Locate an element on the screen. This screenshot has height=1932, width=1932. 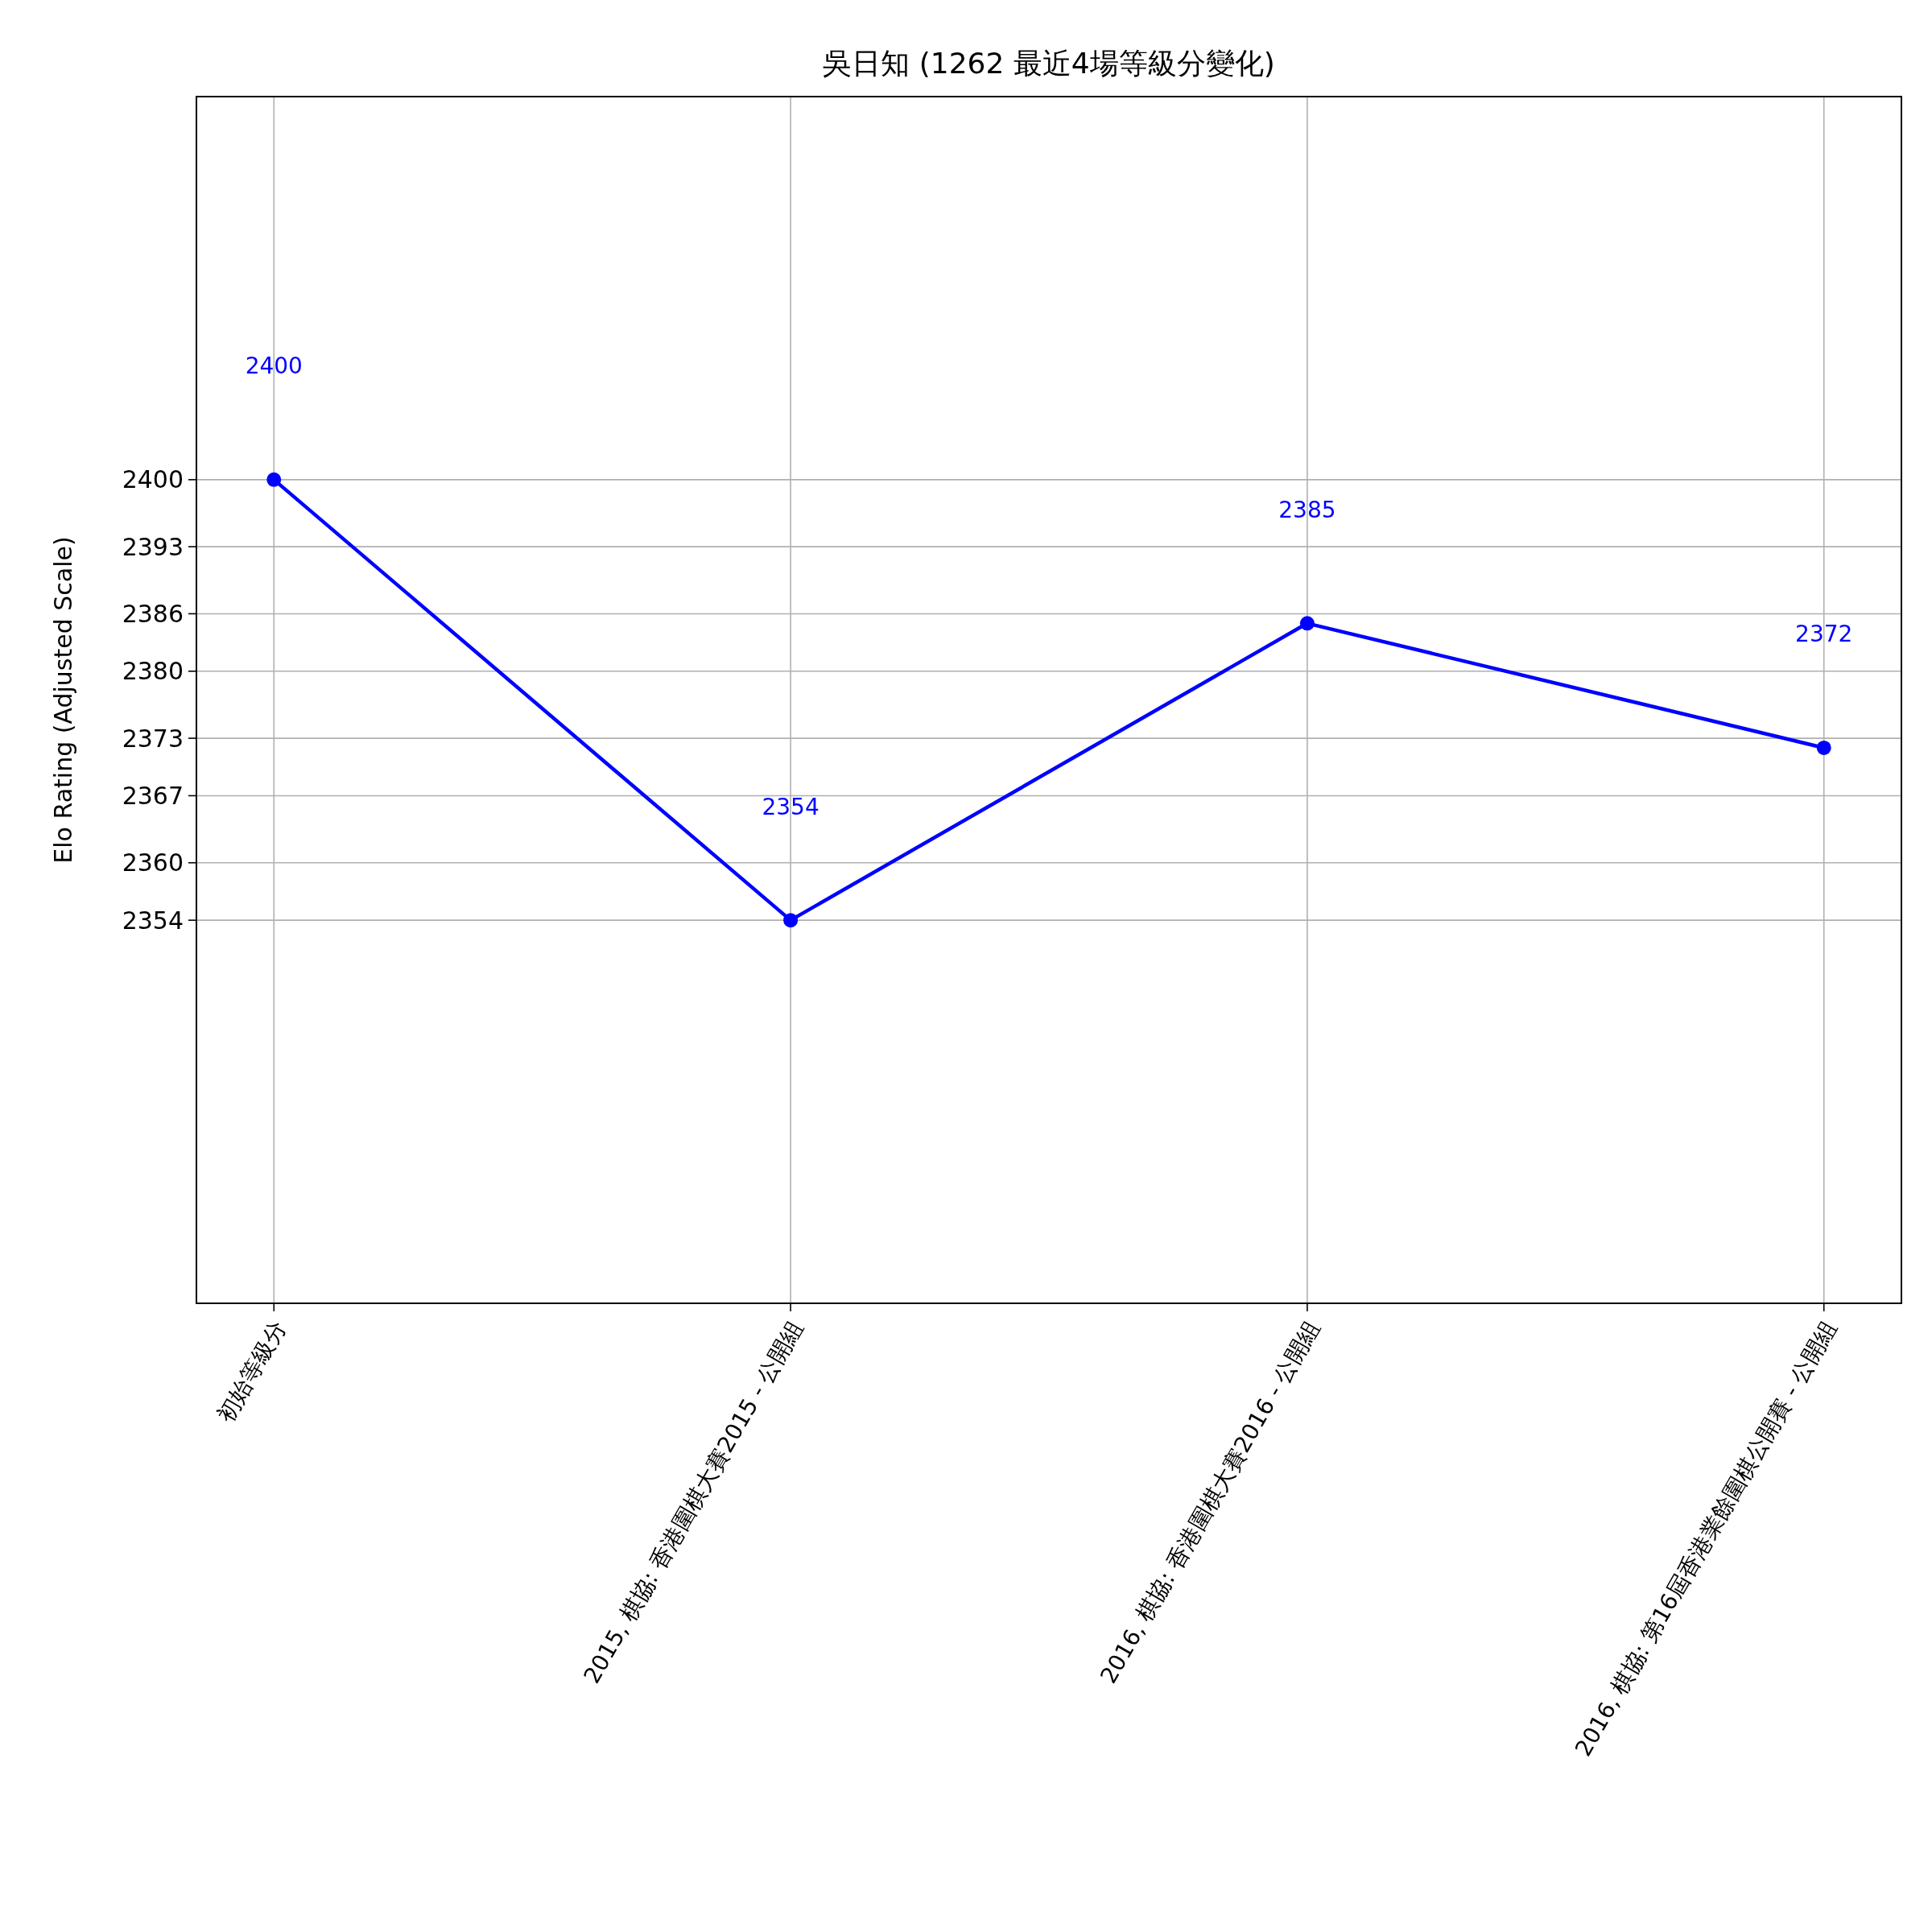
annotation: 2372 is located at coordinates (1824, 634).